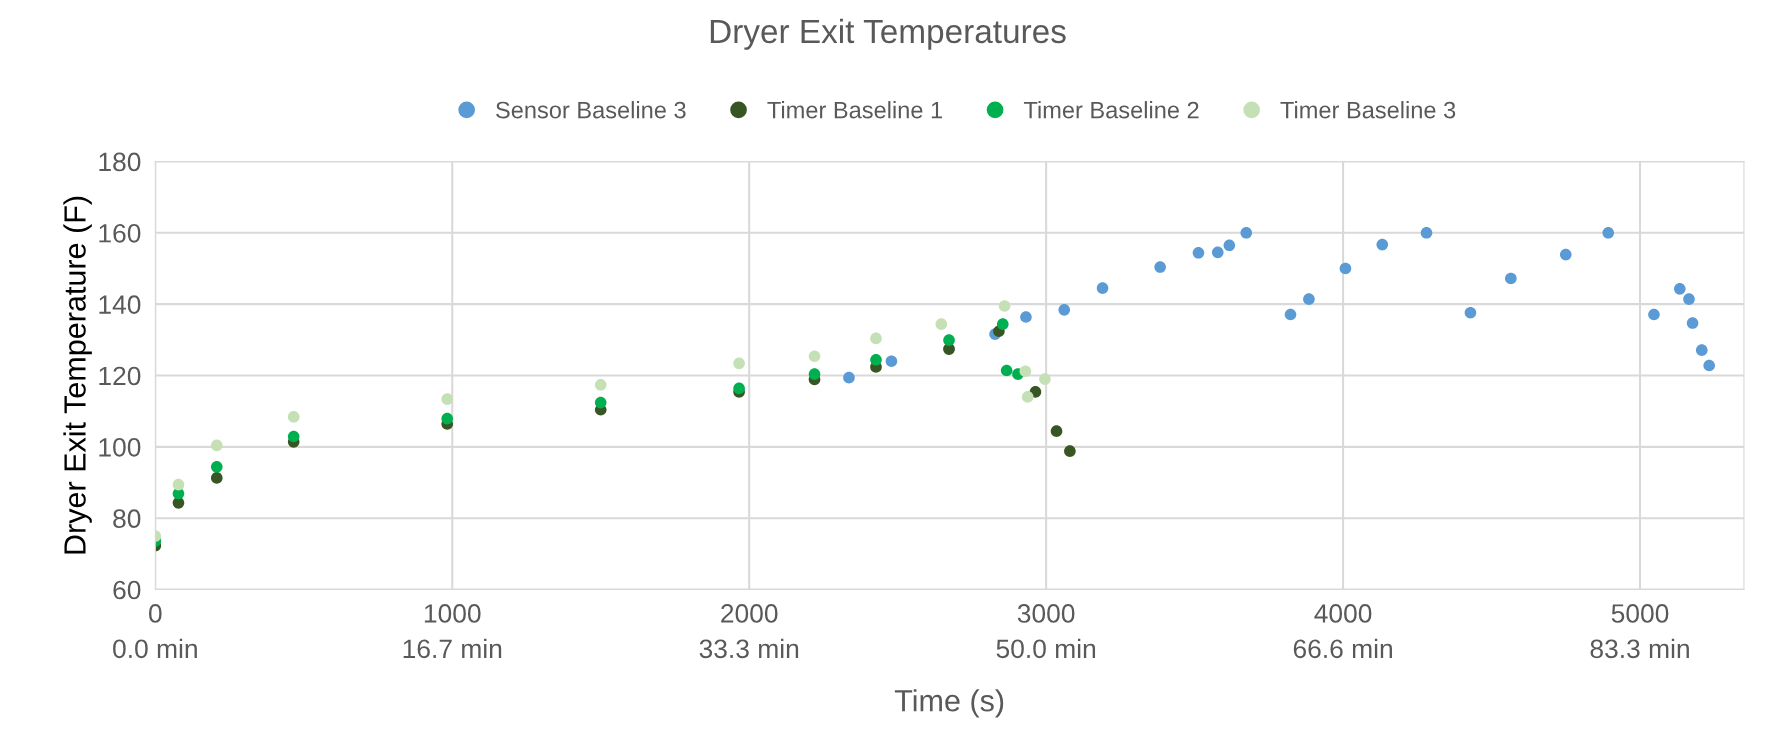 This screenshot has height=751, width=1775. I want to click on legend-label: Timer Baseline 2, so click(1111, 110).